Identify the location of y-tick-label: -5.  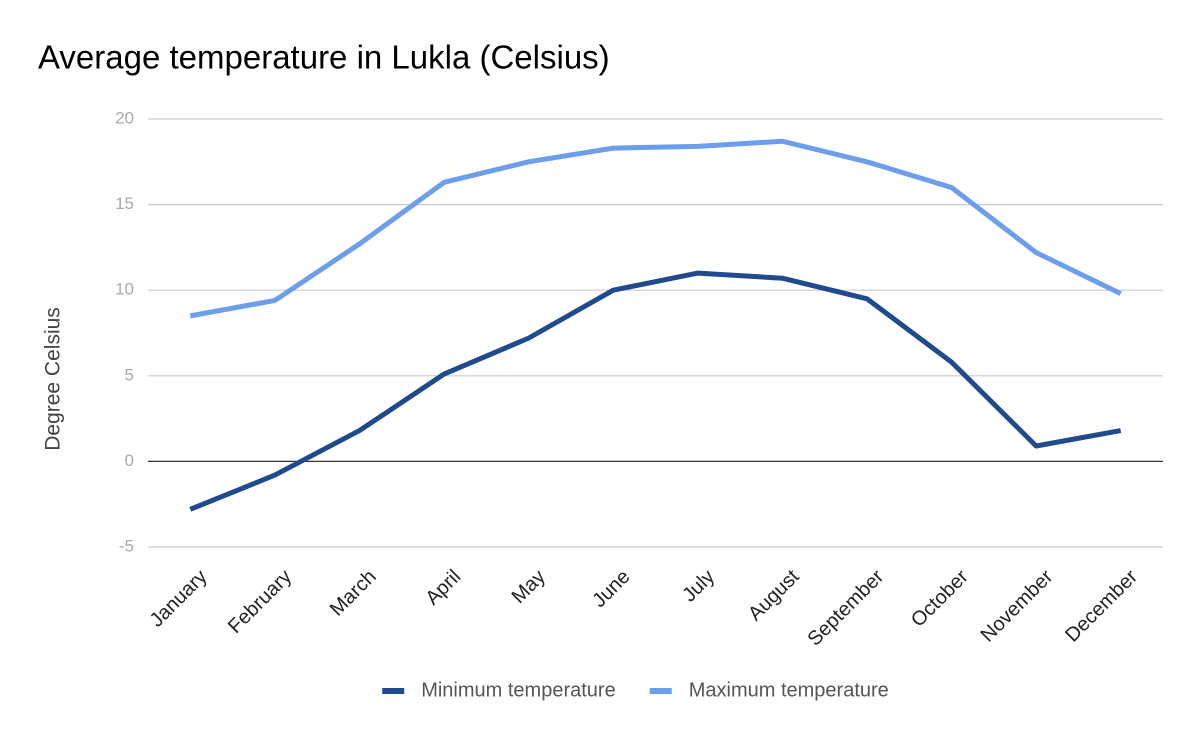
(126, 545).